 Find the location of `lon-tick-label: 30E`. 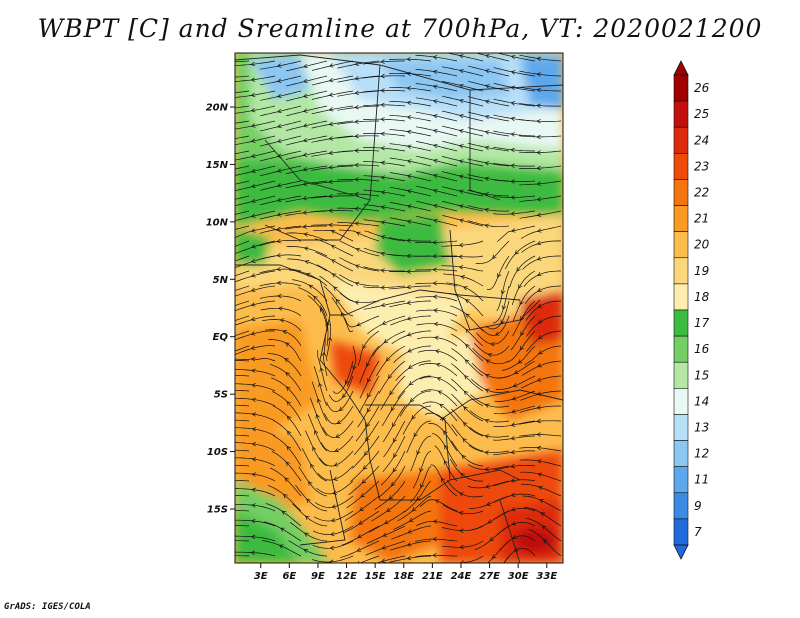

lon-tick-label: 30E is located at coordinates (518, 576).